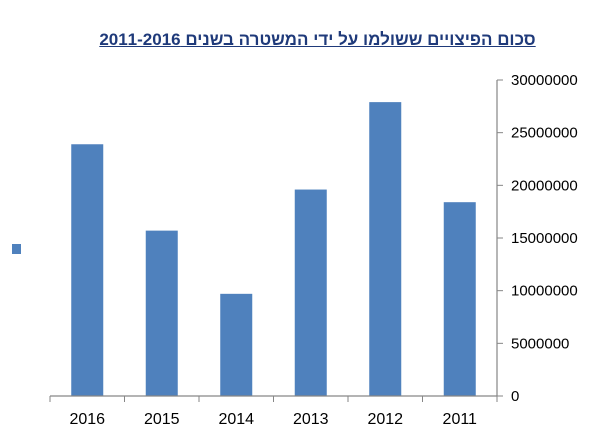 The height and width of the screenshot is (438, 595). Describe the element at coordinates (87, 419) in the screenshot. I see `x-tick-label: 2016` at that location.